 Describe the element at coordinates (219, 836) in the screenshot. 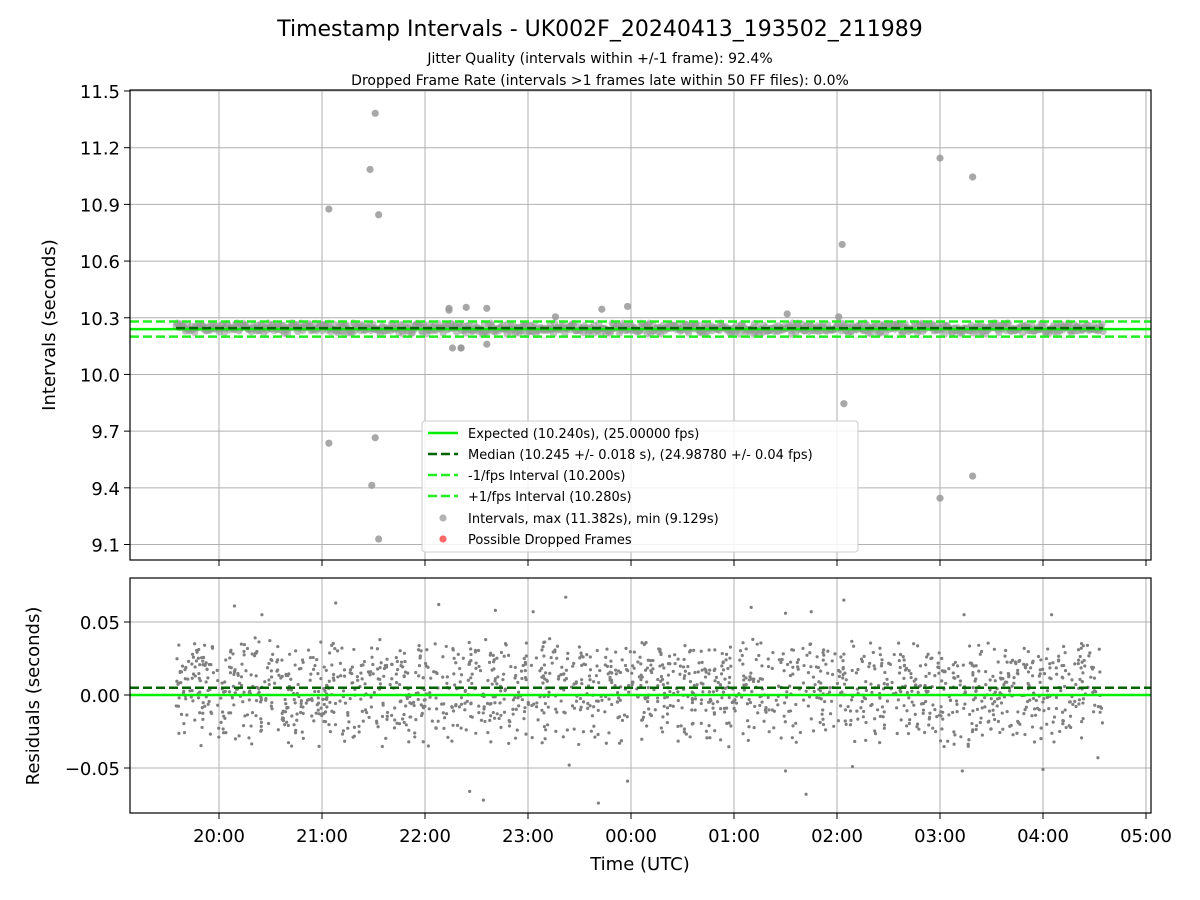

I see `x-tick-label: 20:00` at that location.